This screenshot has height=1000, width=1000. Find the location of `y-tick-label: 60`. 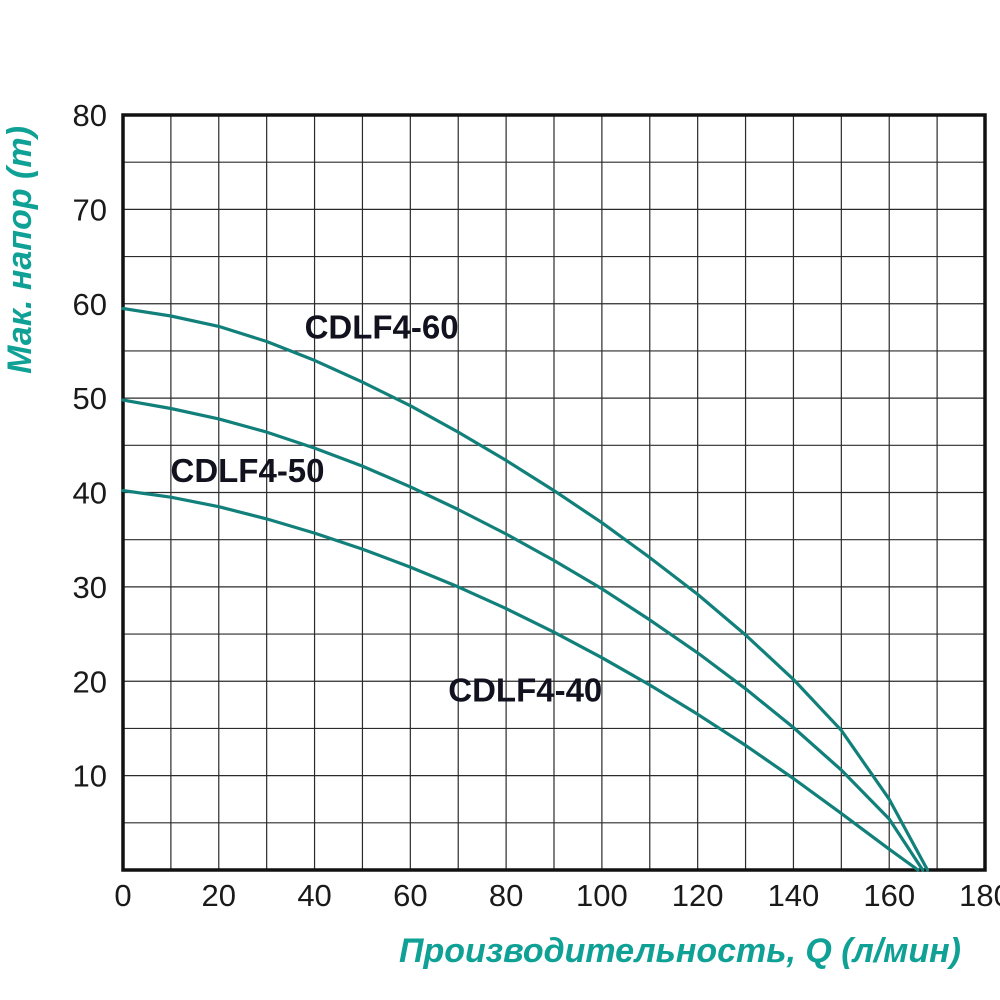

y-tick-label: 60 is located at coordinates (90, 304).